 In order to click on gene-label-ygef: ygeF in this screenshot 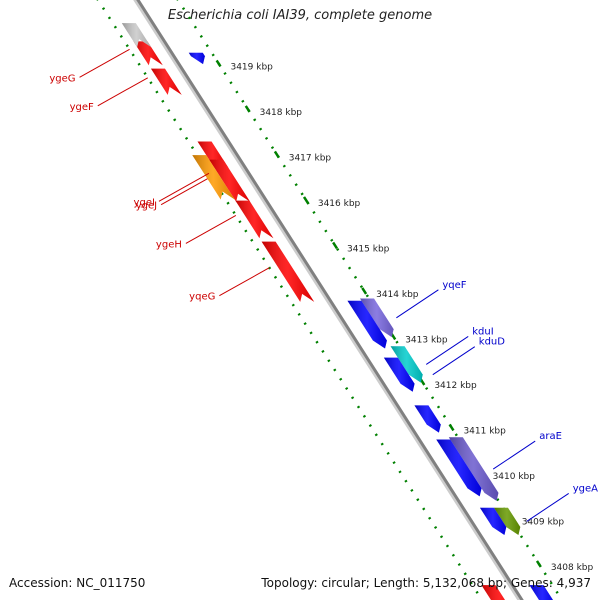, I will do `click(82, 107)`.